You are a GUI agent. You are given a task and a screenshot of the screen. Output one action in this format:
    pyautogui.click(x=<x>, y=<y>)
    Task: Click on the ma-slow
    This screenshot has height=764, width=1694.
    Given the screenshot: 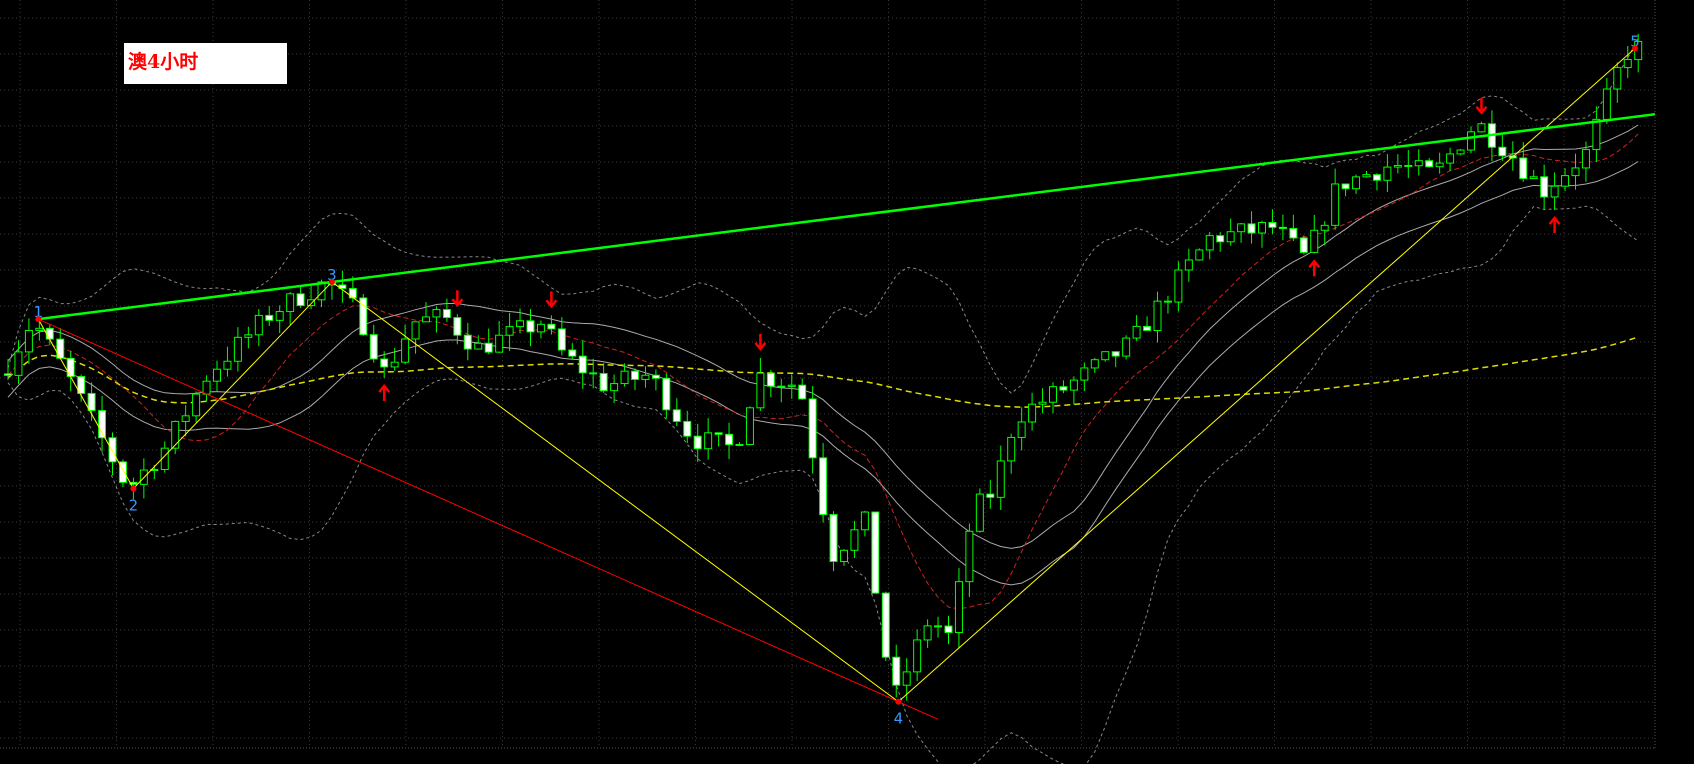 What is the action you would take?
    pyautogui.click(x=823, y=372)
    